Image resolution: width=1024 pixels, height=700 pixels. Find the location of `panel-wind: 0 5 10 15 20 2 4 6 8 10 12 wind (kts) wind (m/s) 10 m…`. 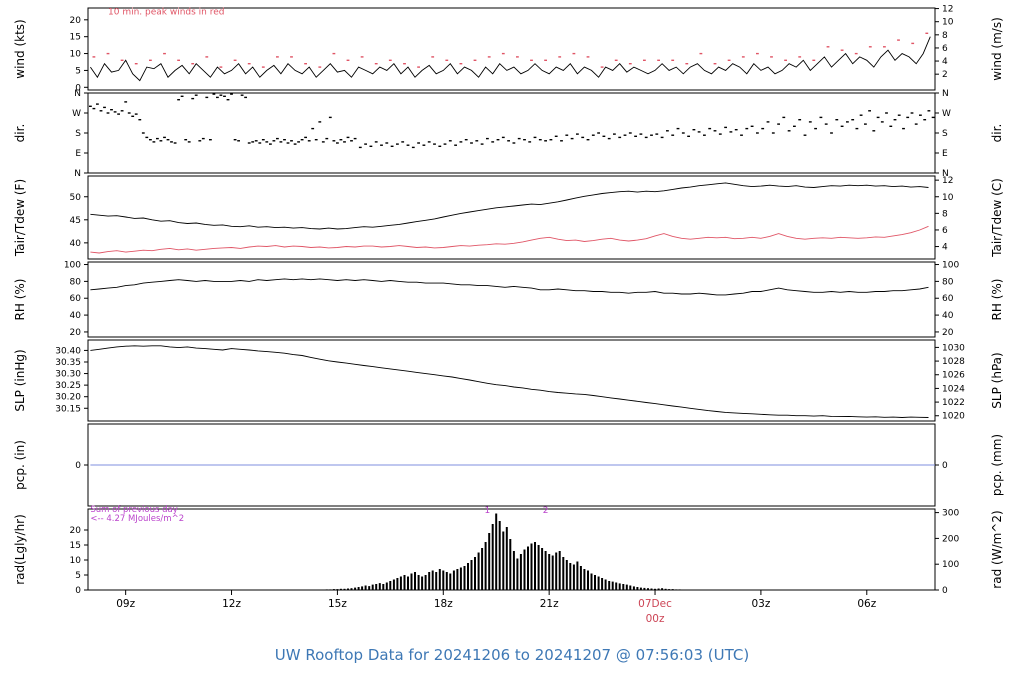

panel-wind: 0 5 10 15 20 2 4 6 8 10 12 wind (kts) wind (m/s) 10 m… is located at coordinates (508, 49).